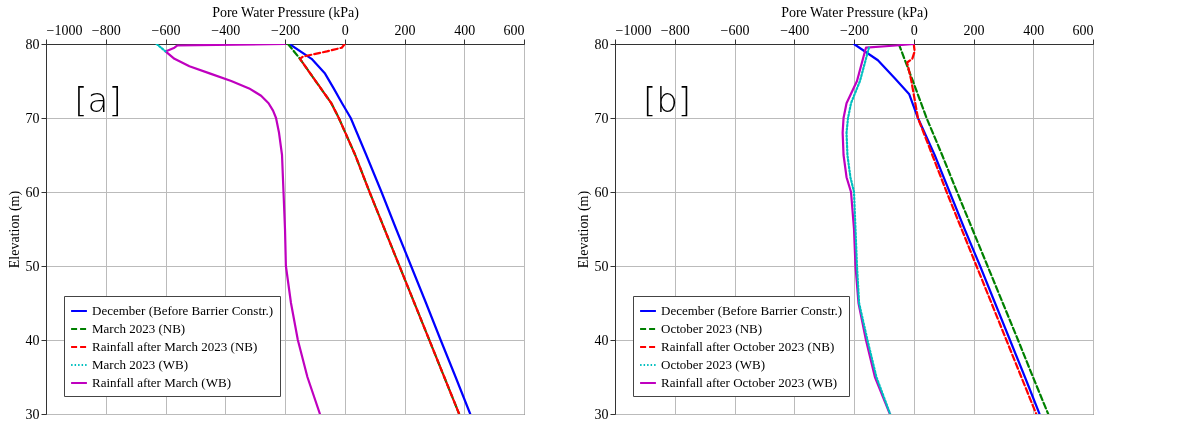 The image size is (1183, 439). I want to click on legend-label: October 2023 (WB), so click(713, 364).